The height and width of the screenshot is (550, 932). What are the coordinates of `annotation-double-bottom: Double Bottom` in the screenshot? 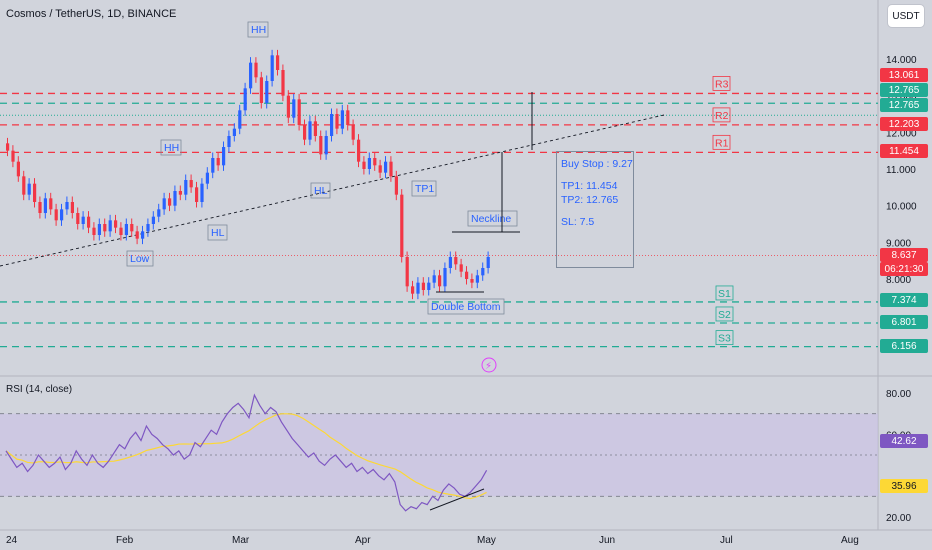 It's located at (466, 307).